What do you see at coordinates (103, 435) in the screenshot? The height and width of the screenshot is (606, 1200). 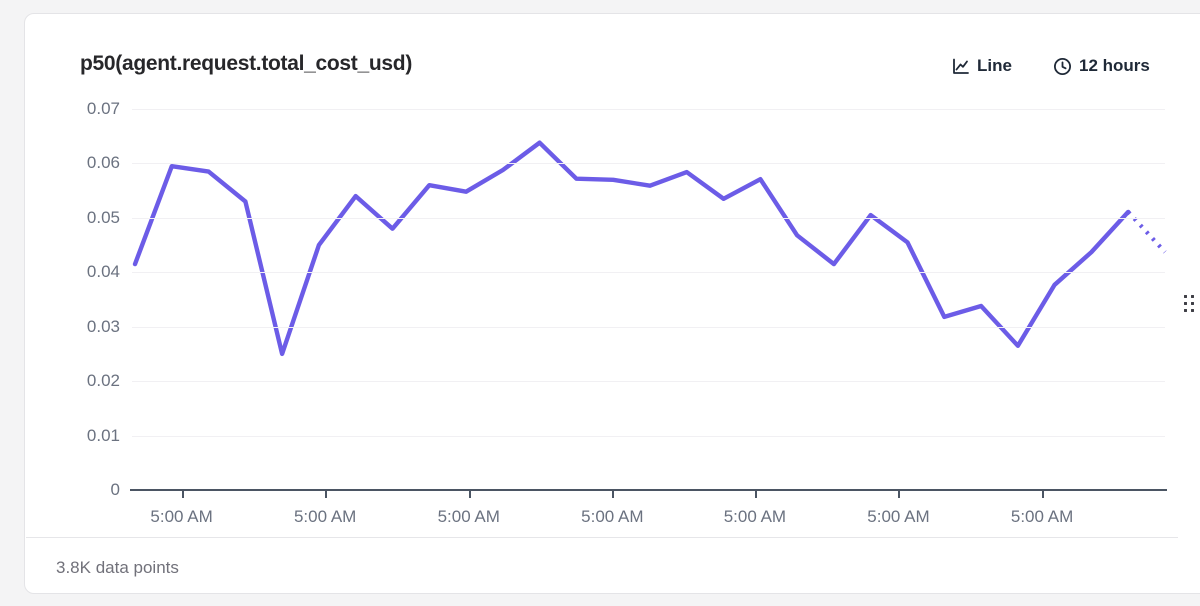 I see `y-axis-label: 0.01` at bounding box center [103, 435].